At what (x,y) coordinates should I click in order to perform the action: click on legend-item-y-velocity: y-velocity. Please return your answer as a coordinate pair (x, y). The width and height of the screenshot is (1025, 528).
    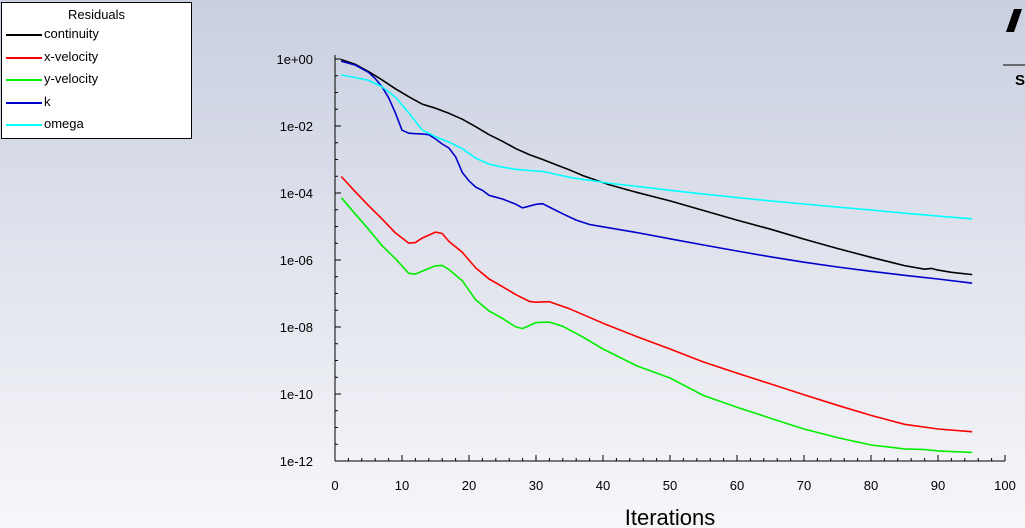
    Looking at the image, I should click on (96, 79).